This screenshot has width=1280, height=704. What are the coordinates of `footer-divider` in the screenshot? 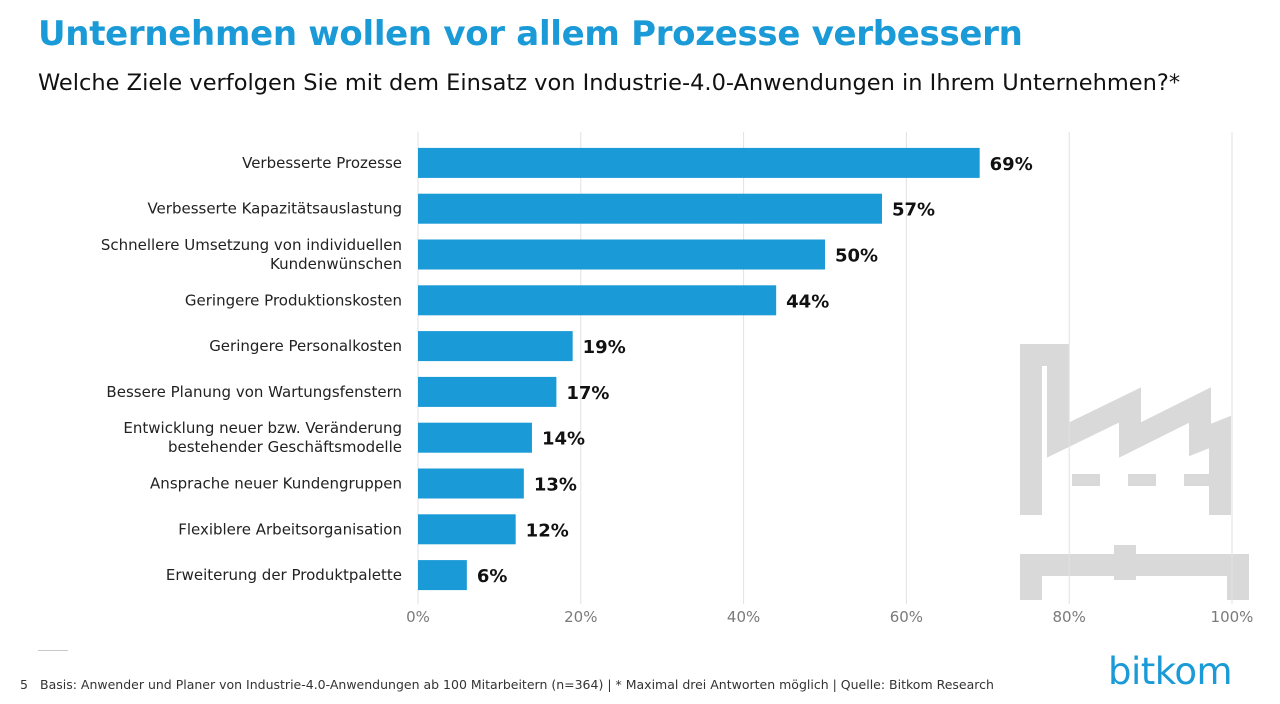 It's located at (53, 650).